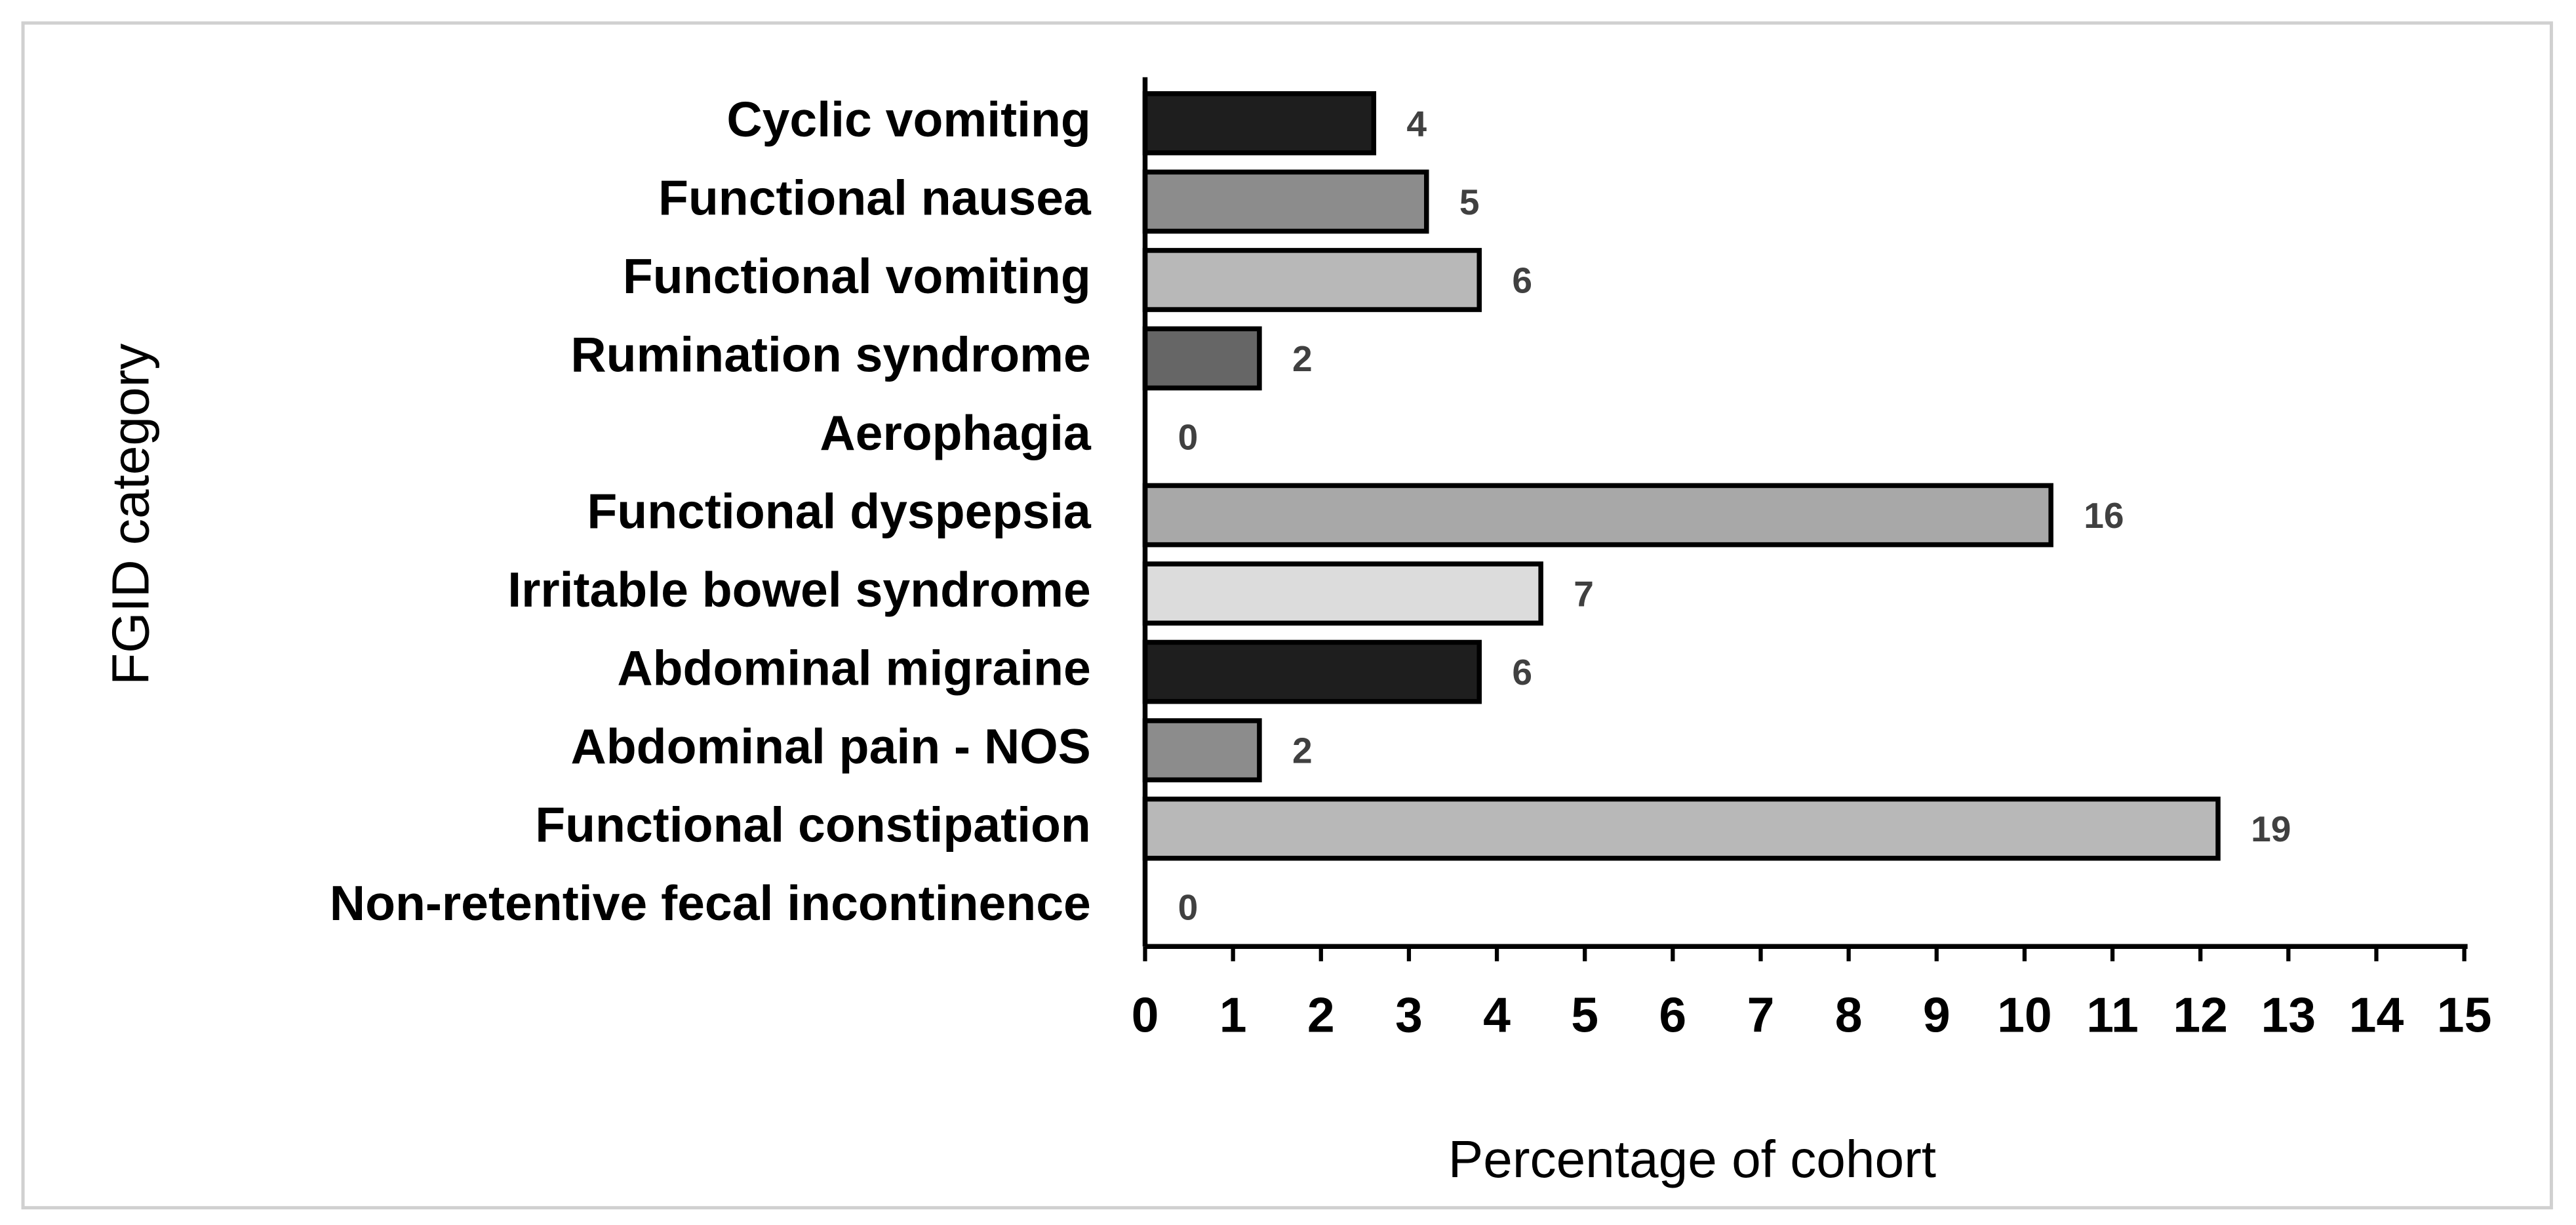 This screenshot has height=1225, width=2576. I want to click on x-tick-label: 3, so click(1409, 1014).